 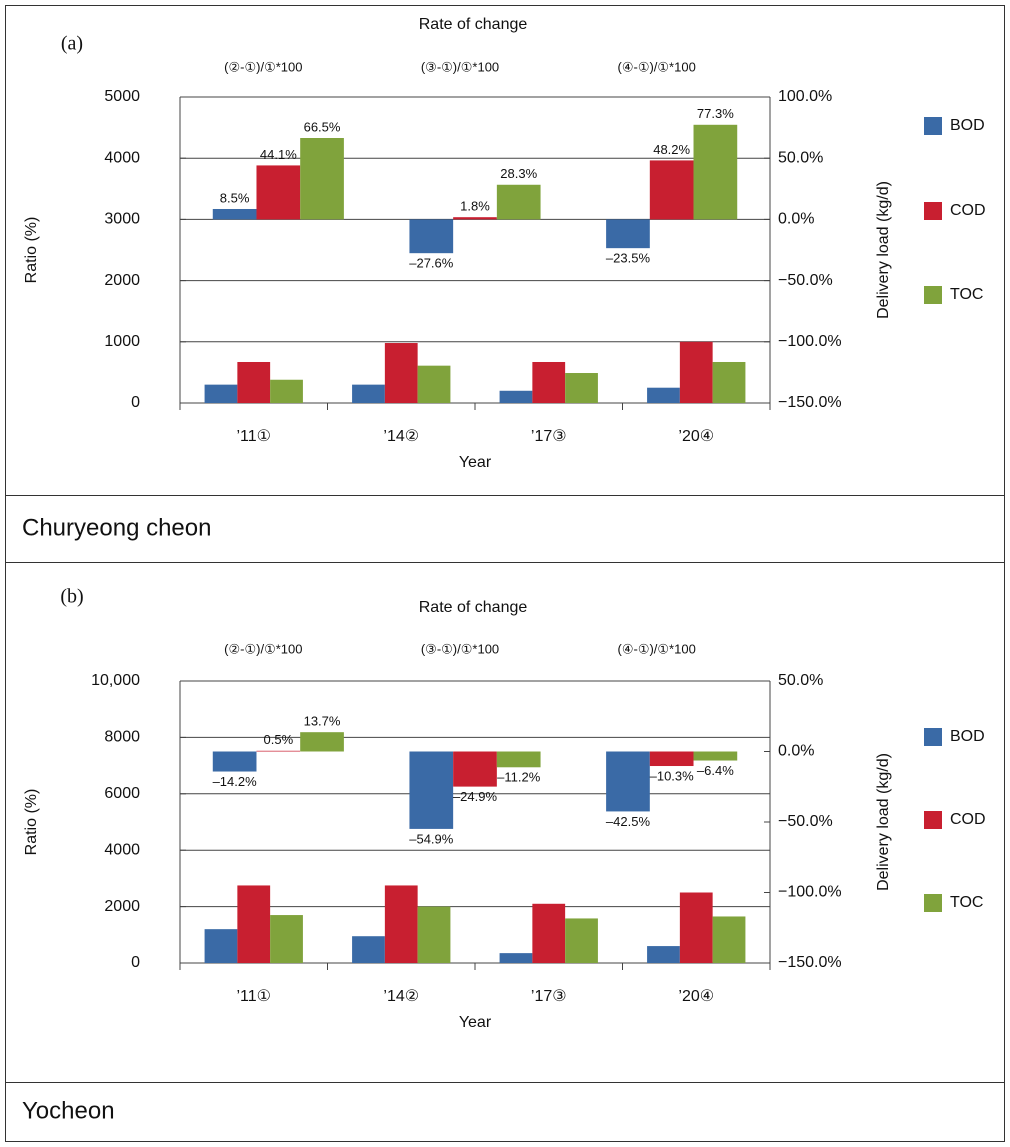 I want to click on x-axis-label: Year, so click(x=475, y=1022).